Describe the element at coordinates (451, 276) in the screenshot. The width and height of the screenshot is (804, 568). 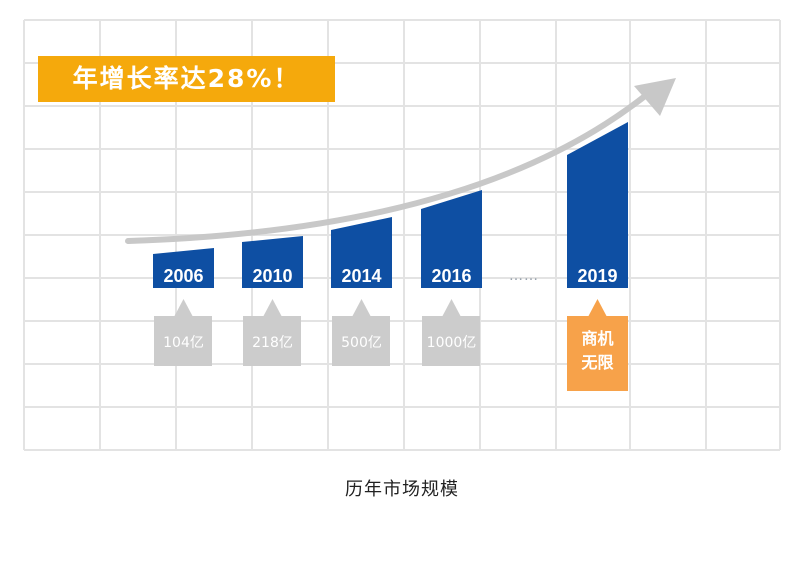
I see `year-label: 2016` at that location.